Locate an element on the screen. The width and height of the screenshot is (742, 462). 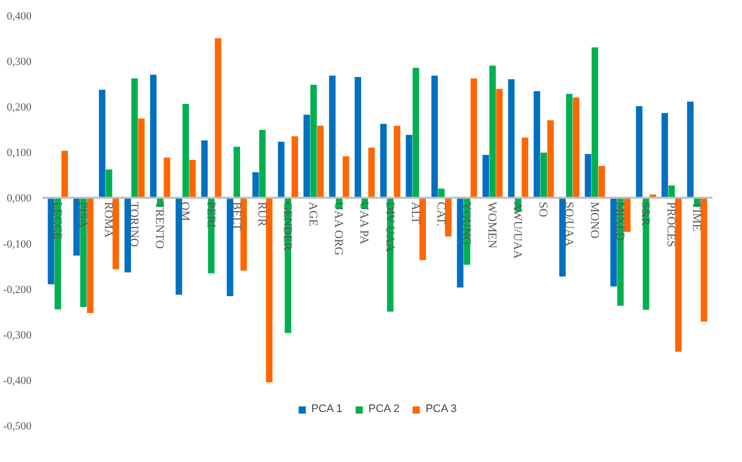
x-tick-label: PERI is located at coordinates (211, 215).